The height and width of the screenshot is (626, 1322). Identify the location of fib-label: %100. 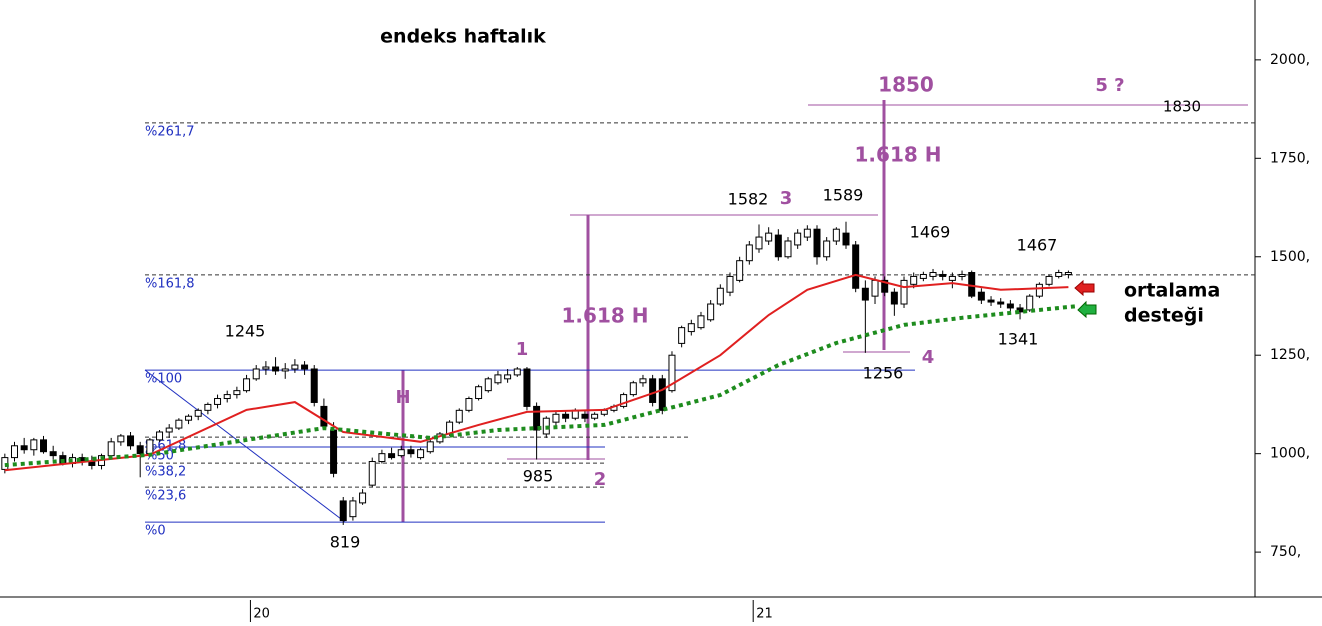
(163, 379).